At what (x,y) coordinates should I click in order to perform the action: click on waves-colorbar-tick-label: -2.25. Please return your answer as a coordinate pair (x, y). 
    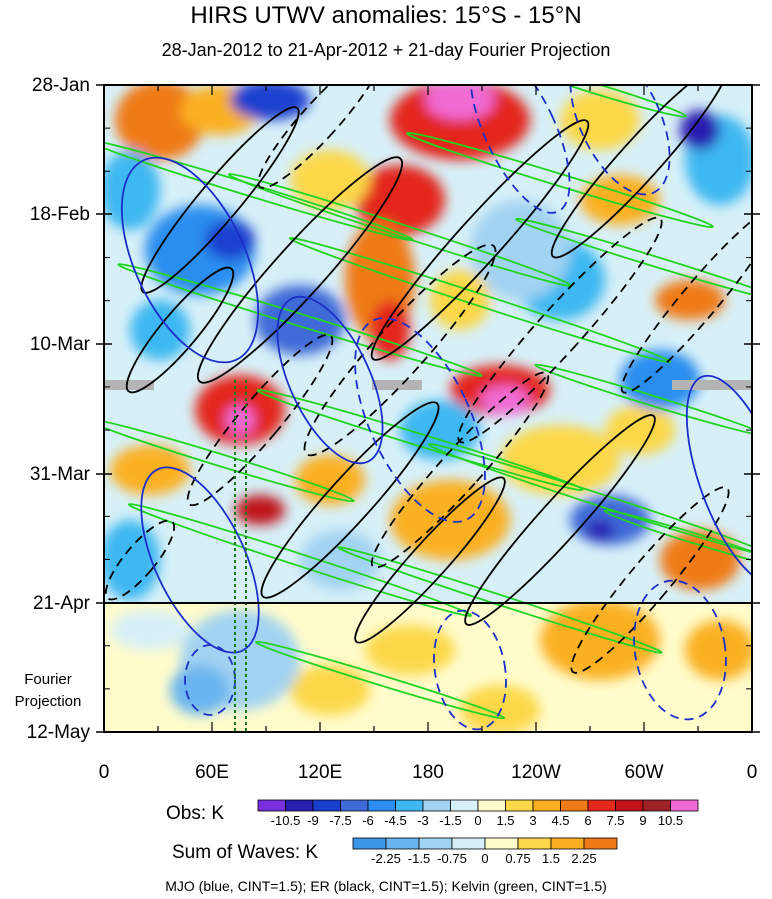
    Looking at the image, I should click on (386, 858).